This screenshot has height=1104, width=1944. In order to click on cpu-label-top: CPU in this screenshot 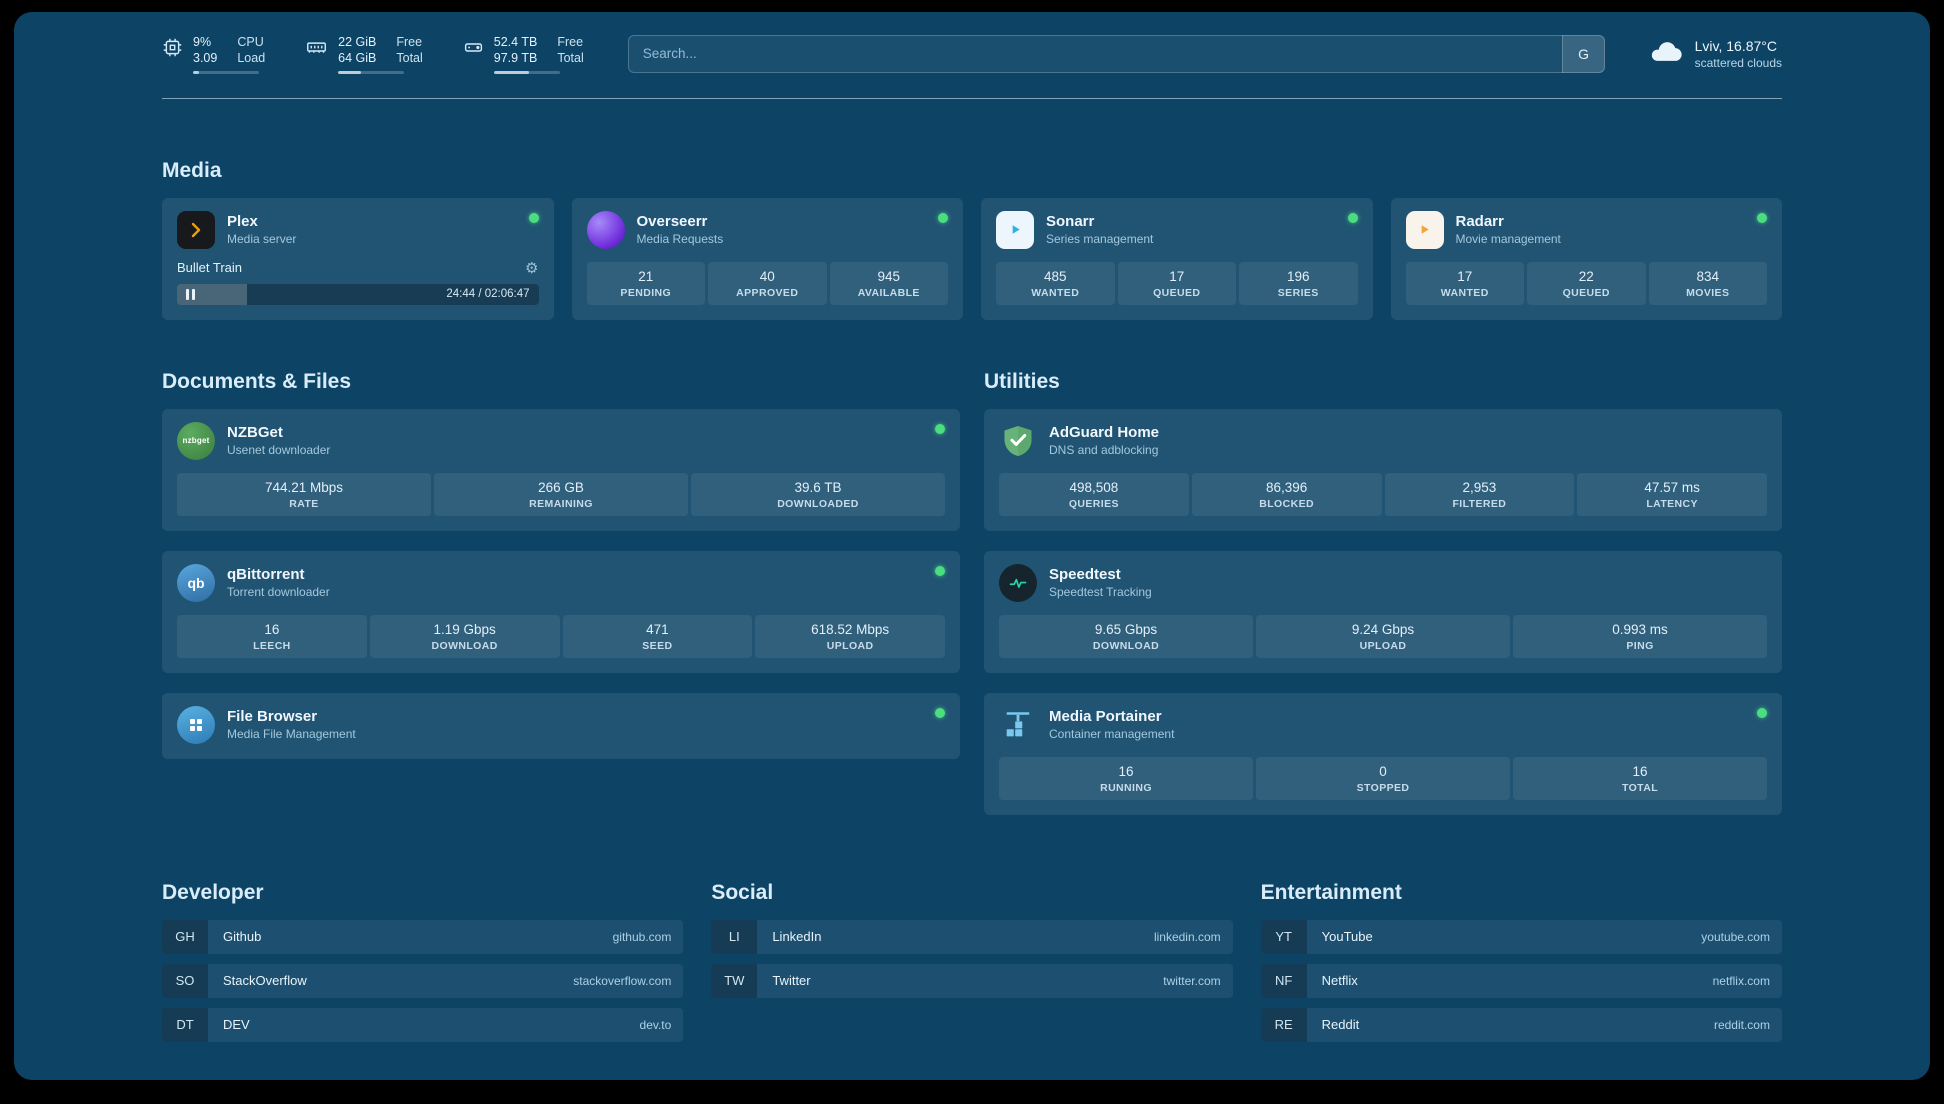, I will do `click(250, 42)`.